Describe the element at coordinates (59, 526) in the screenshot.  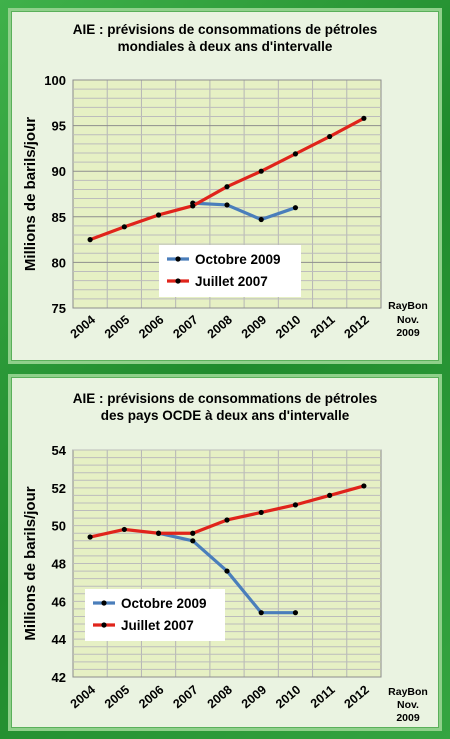
I see `y-tick-label: 50` at that location.